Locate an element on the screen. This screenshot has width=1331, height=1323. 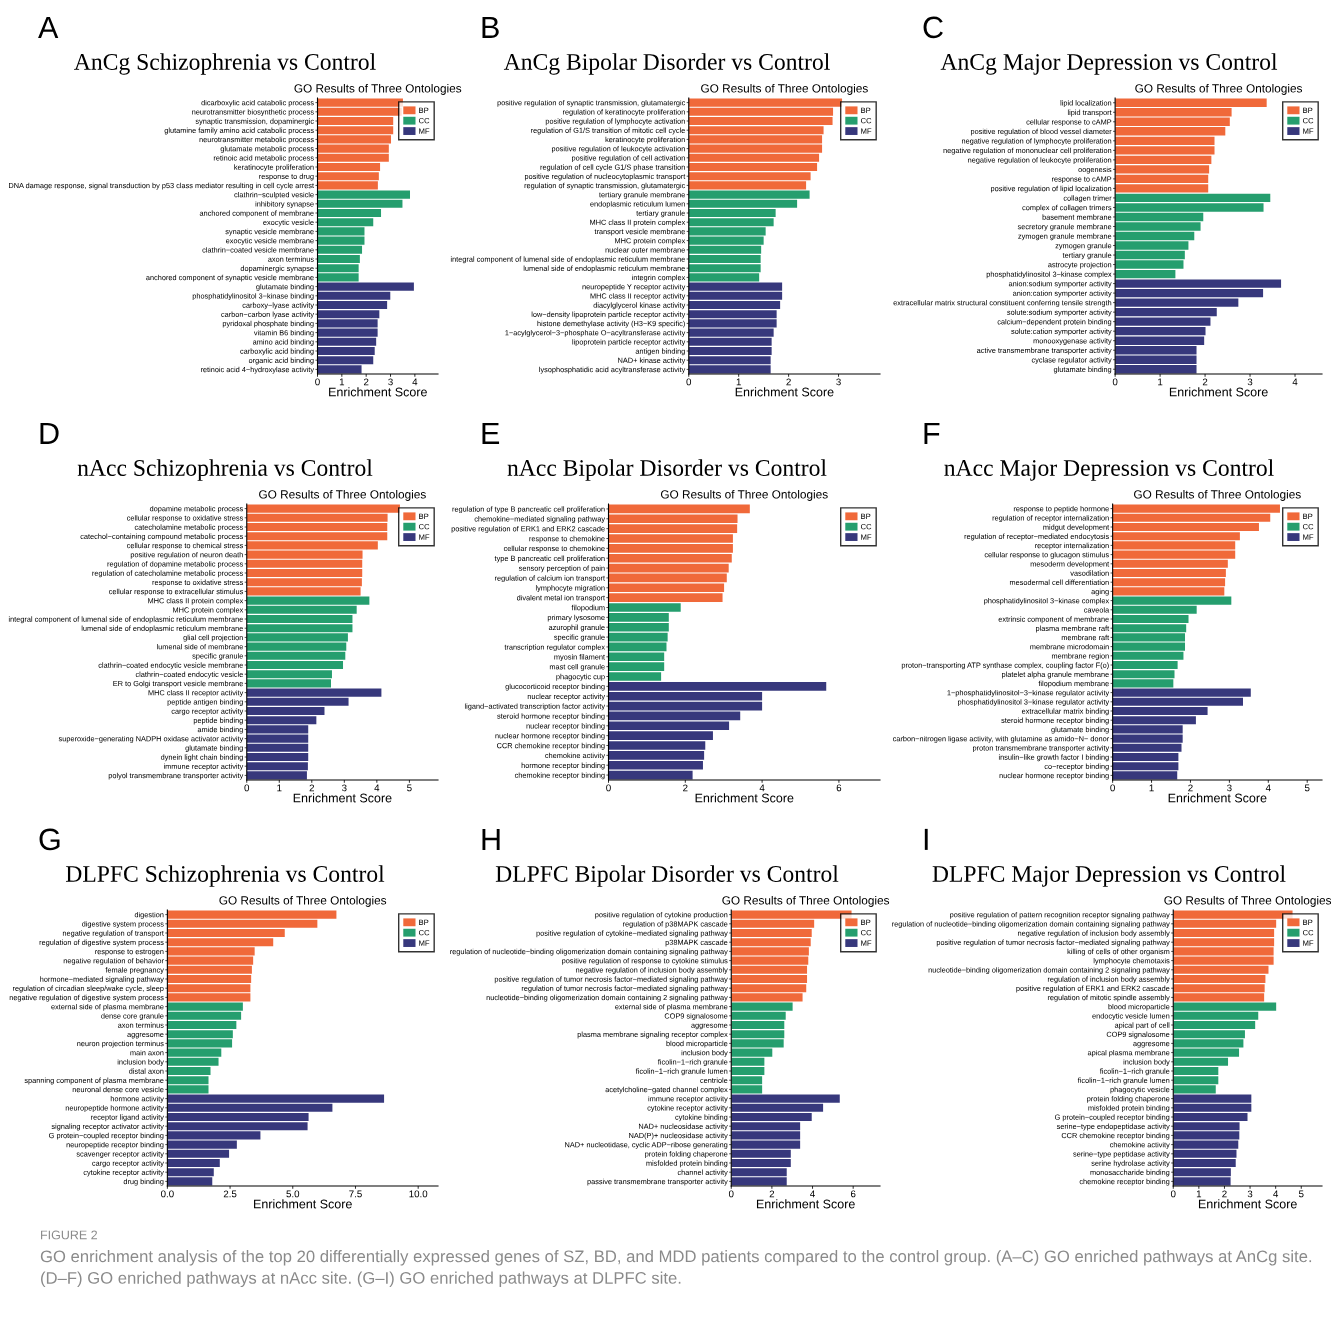
text: A is located at coordinates (48, 27).